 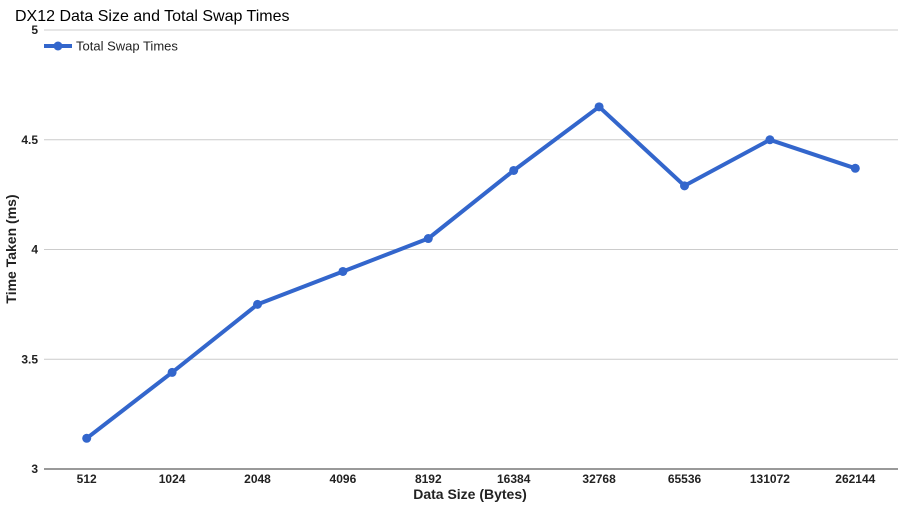 What do you see at coordinates (152, 16) in the screenshot?
I see `chart-title: DX12 Data Size and Total Swap Times` at bounding box center [152, 16].